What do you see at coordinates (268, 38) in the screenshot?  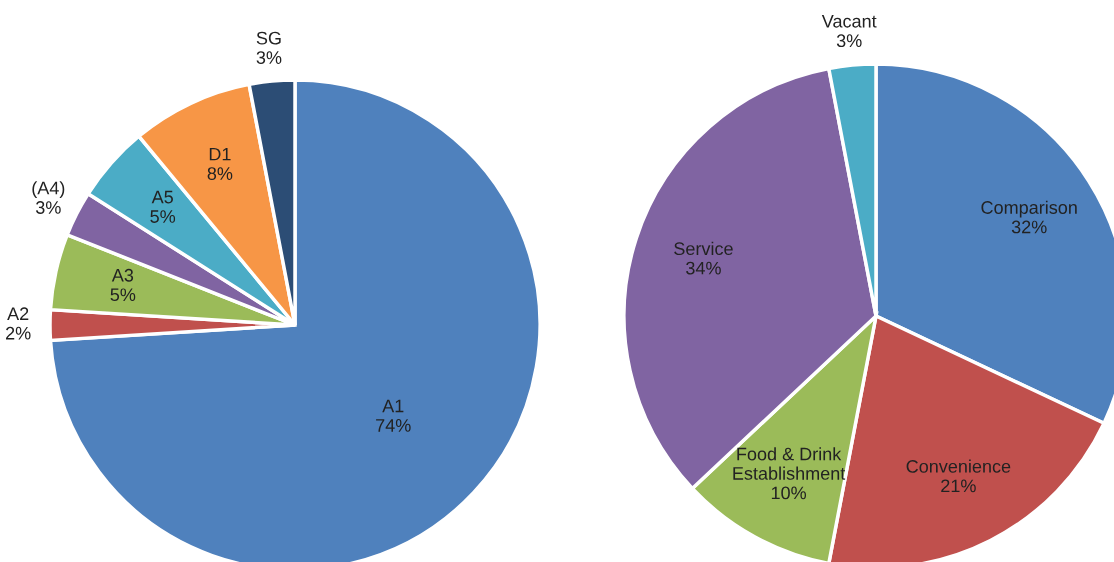 I see `slice-label: SG` at bounding box center [268, 38].